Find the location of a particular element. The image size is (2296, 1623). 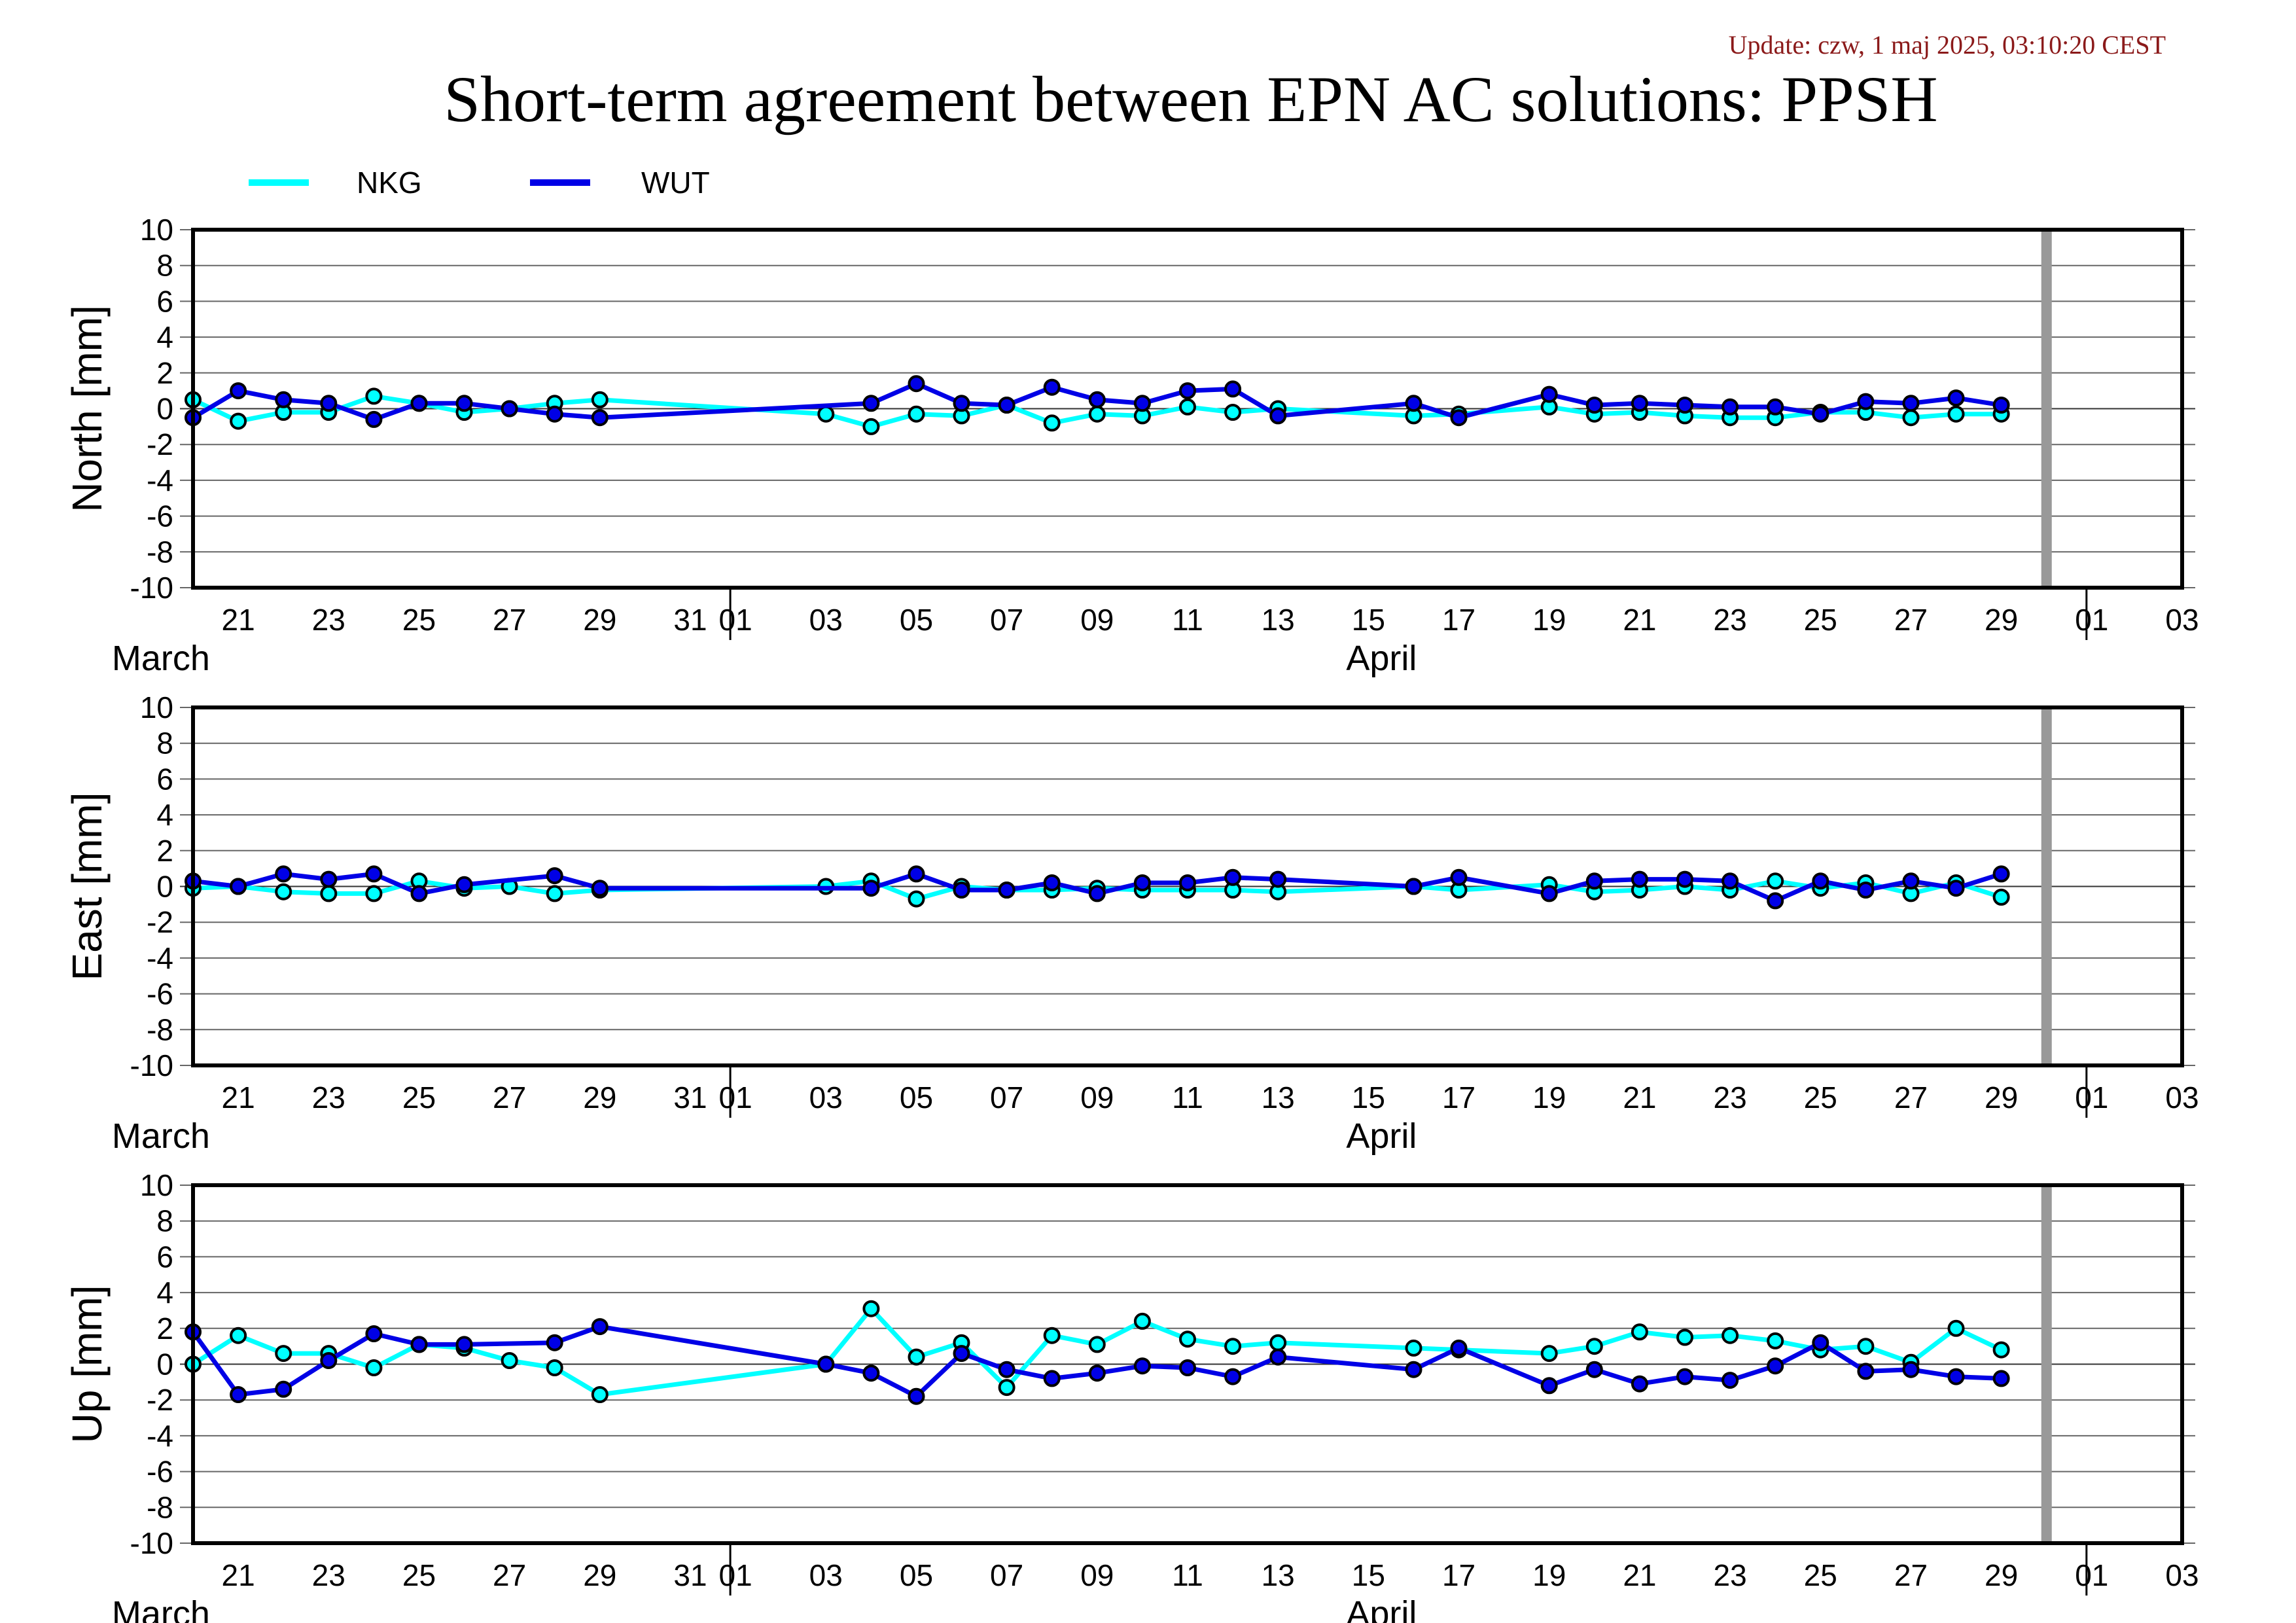

y-tick-label: 6 is located at coordinates (164, 1257).